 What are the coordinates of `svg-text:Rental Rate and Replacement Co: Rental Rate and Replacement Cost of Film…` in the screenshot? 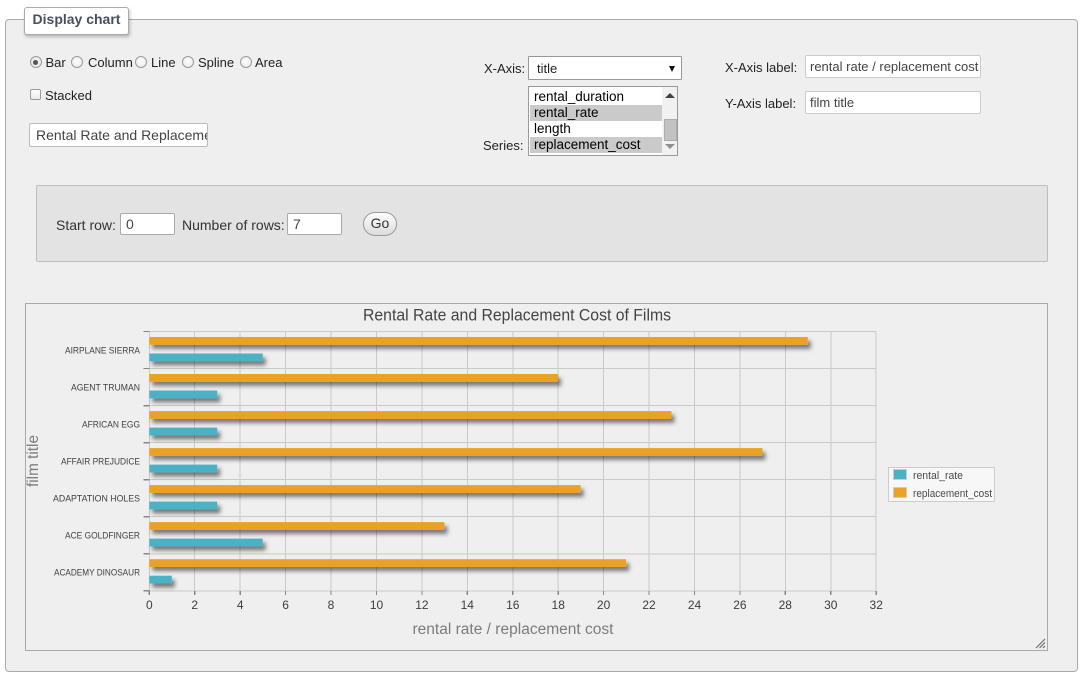 It's located at (517, 315).